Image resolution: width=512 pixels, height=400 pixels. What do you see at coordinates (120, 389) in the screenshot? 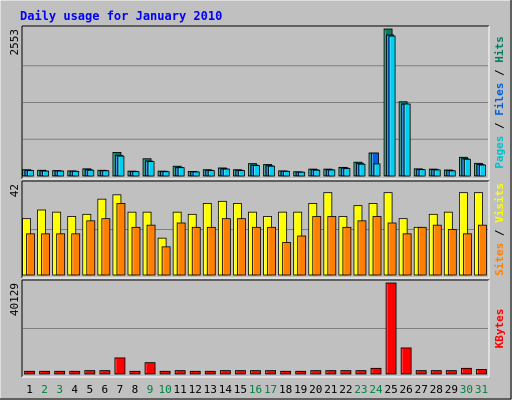
I see `x-tick-label-day-7: 7` at bounding box center [120, 389].